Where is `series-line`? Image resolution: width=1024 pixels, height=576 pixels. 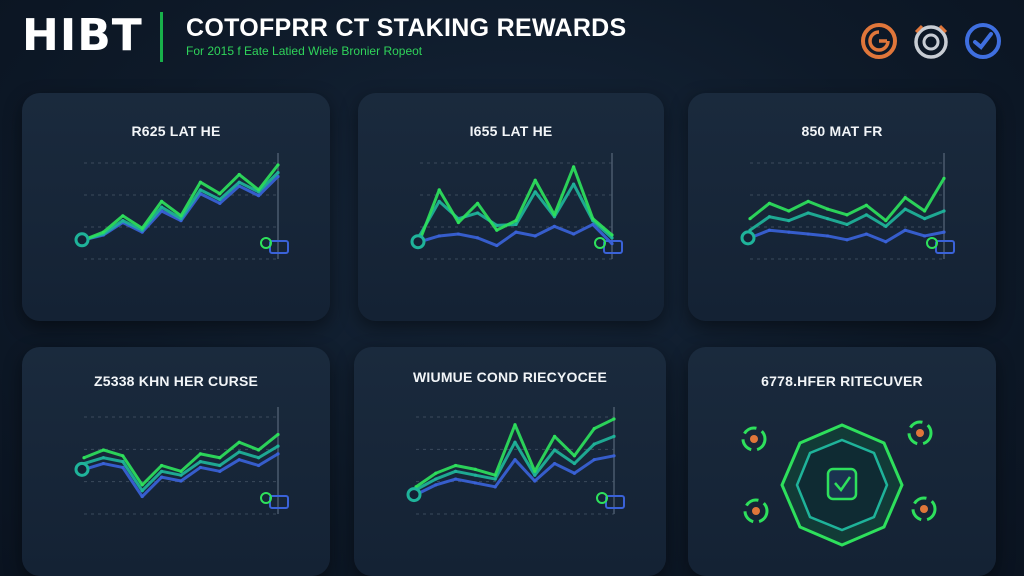
series-line is located at coordinates (516, 235).